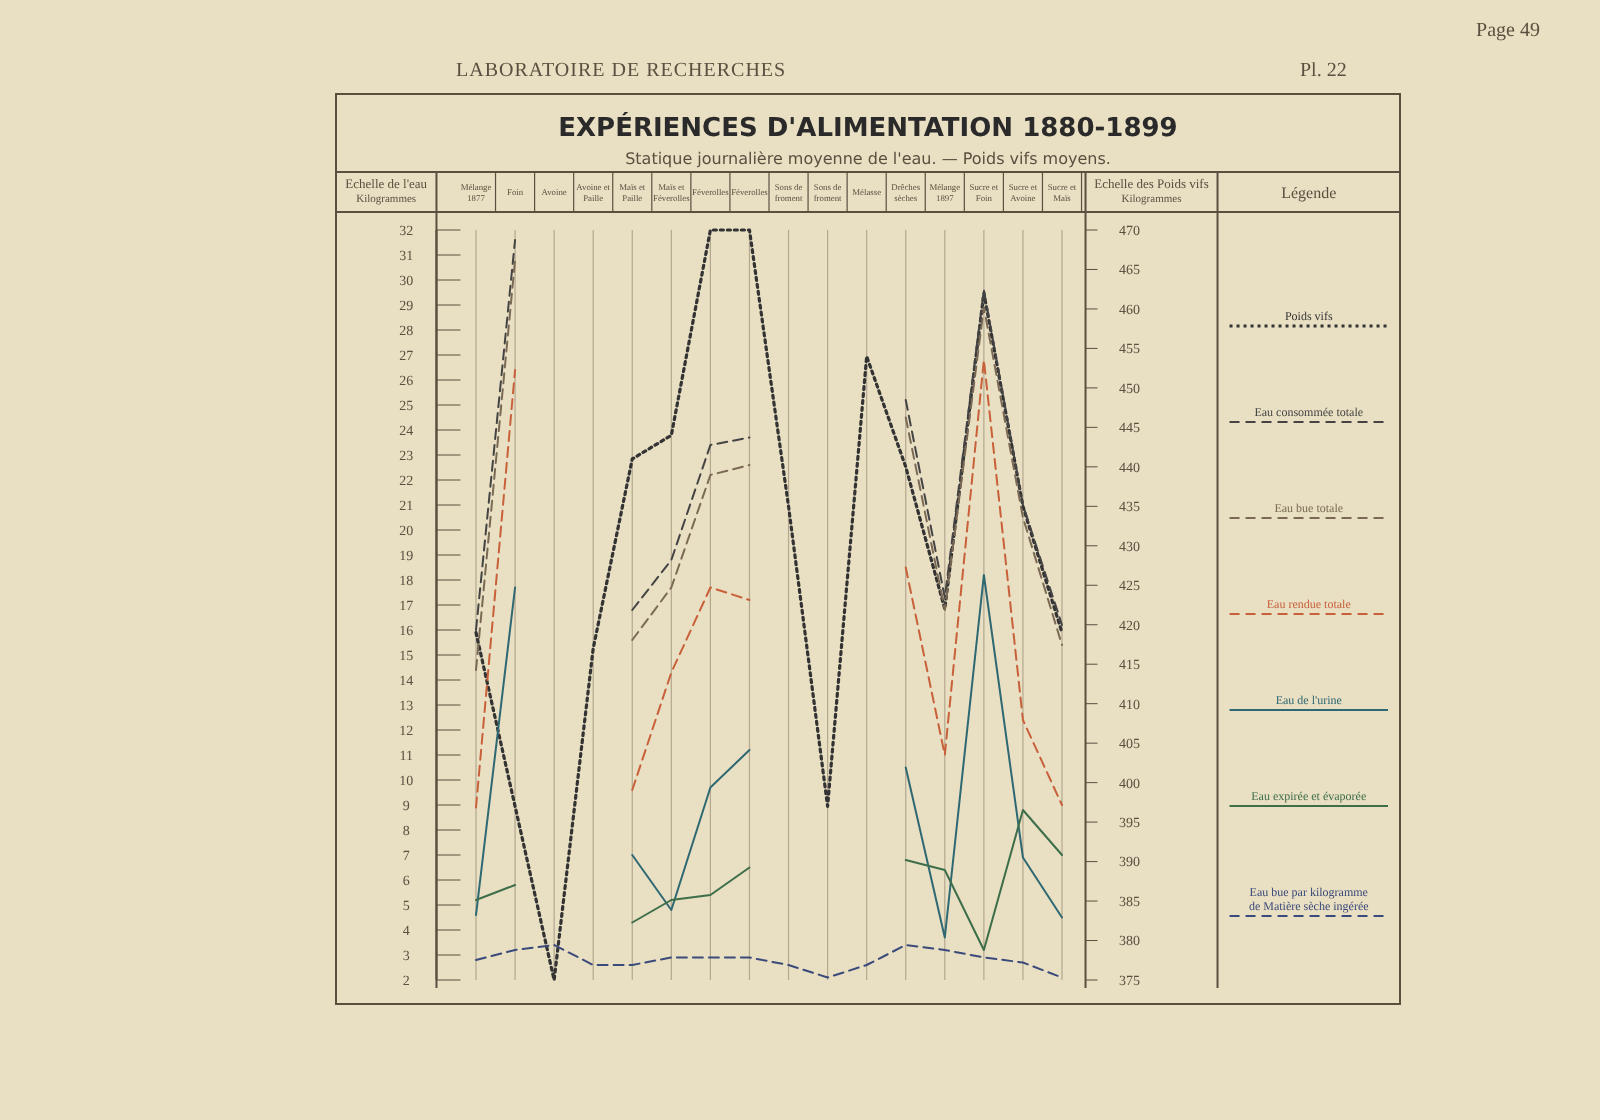 This screenshot has height=1120, width=1600. Describe the element at coordinates (868, 159) in the screenshot. I see `chart-subtitle: Statique journalière moyenne de l'eau. — Poids vifs moyens.` at that location.